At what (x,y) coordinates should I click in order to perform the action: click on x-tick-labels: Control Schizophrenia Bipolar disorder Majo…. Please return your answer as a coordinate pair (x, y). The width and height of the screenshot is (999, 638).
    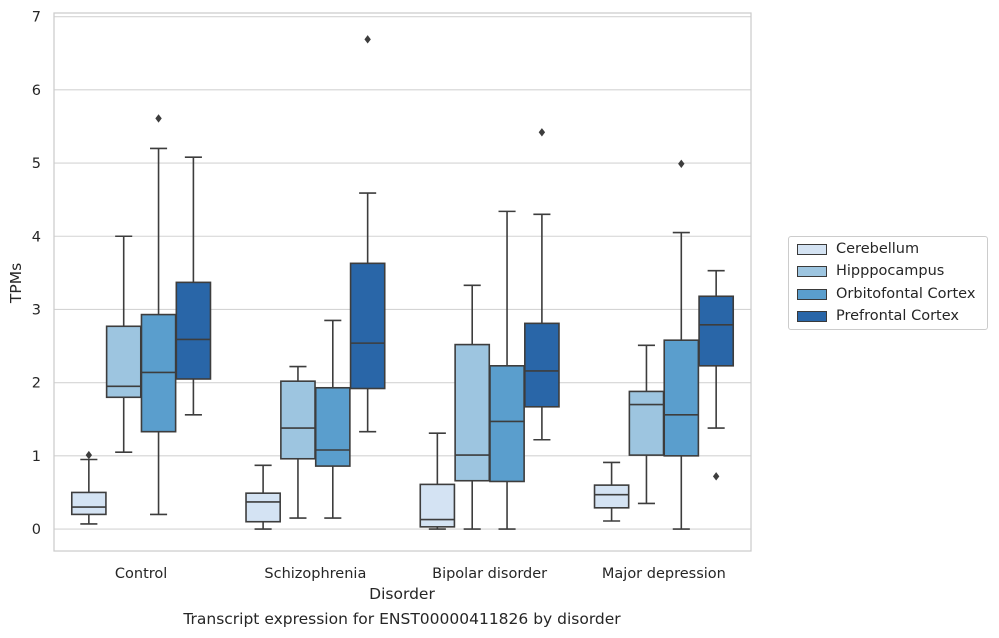
    Looking at the image, I should click on (420, 574).